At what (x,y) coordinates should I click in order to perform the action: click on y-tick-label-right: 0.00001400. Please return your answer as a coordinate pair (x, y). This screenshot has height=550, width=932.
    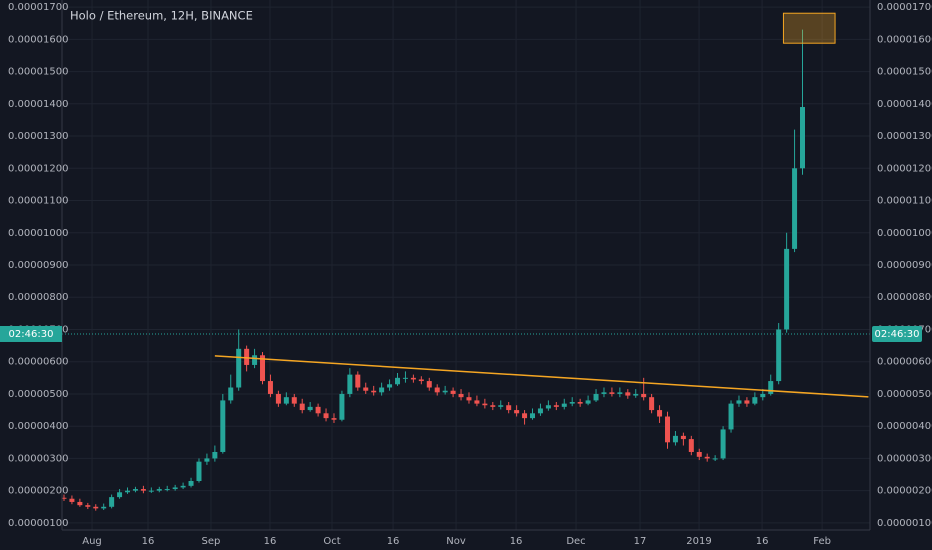
    Looking at the image, I should click on (904, 104).